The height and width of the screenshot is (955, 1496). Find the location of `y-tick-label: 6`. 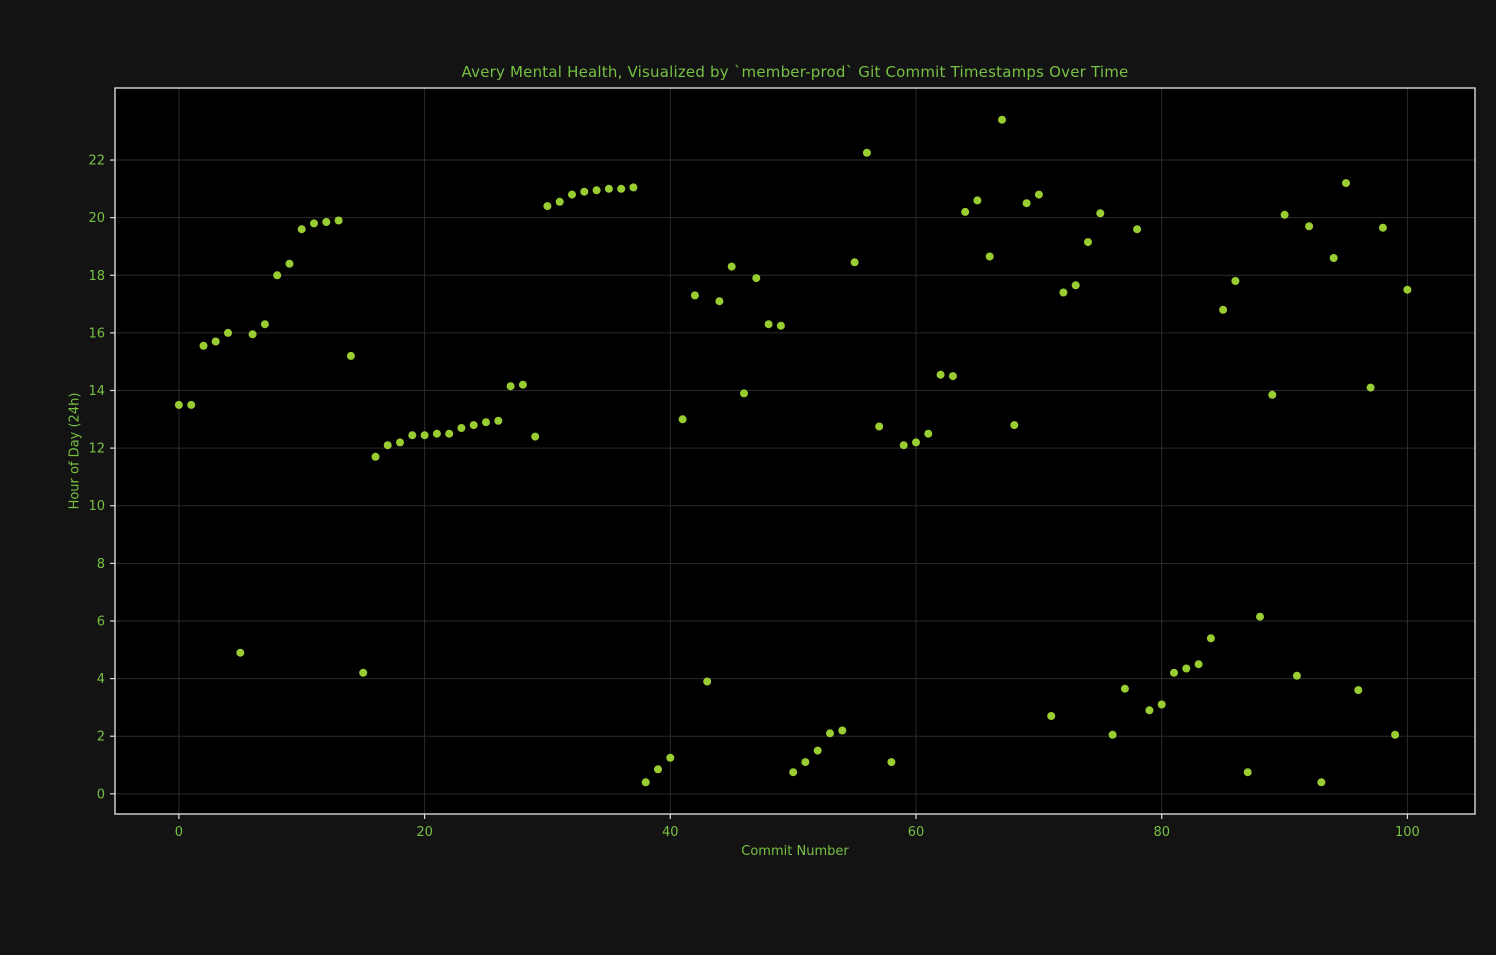

y-tick-label: 6 is located at coordinates (101, 621).